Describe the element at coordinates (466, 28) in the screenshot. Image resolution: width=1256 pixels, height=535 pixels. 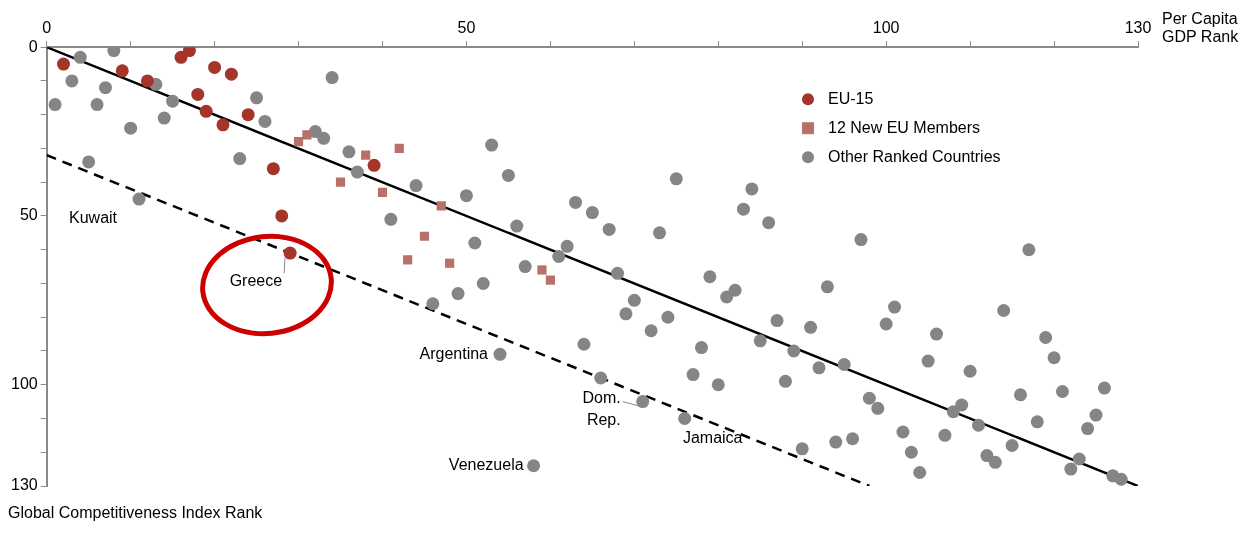
I see `x-tick-label: 50` at that location.